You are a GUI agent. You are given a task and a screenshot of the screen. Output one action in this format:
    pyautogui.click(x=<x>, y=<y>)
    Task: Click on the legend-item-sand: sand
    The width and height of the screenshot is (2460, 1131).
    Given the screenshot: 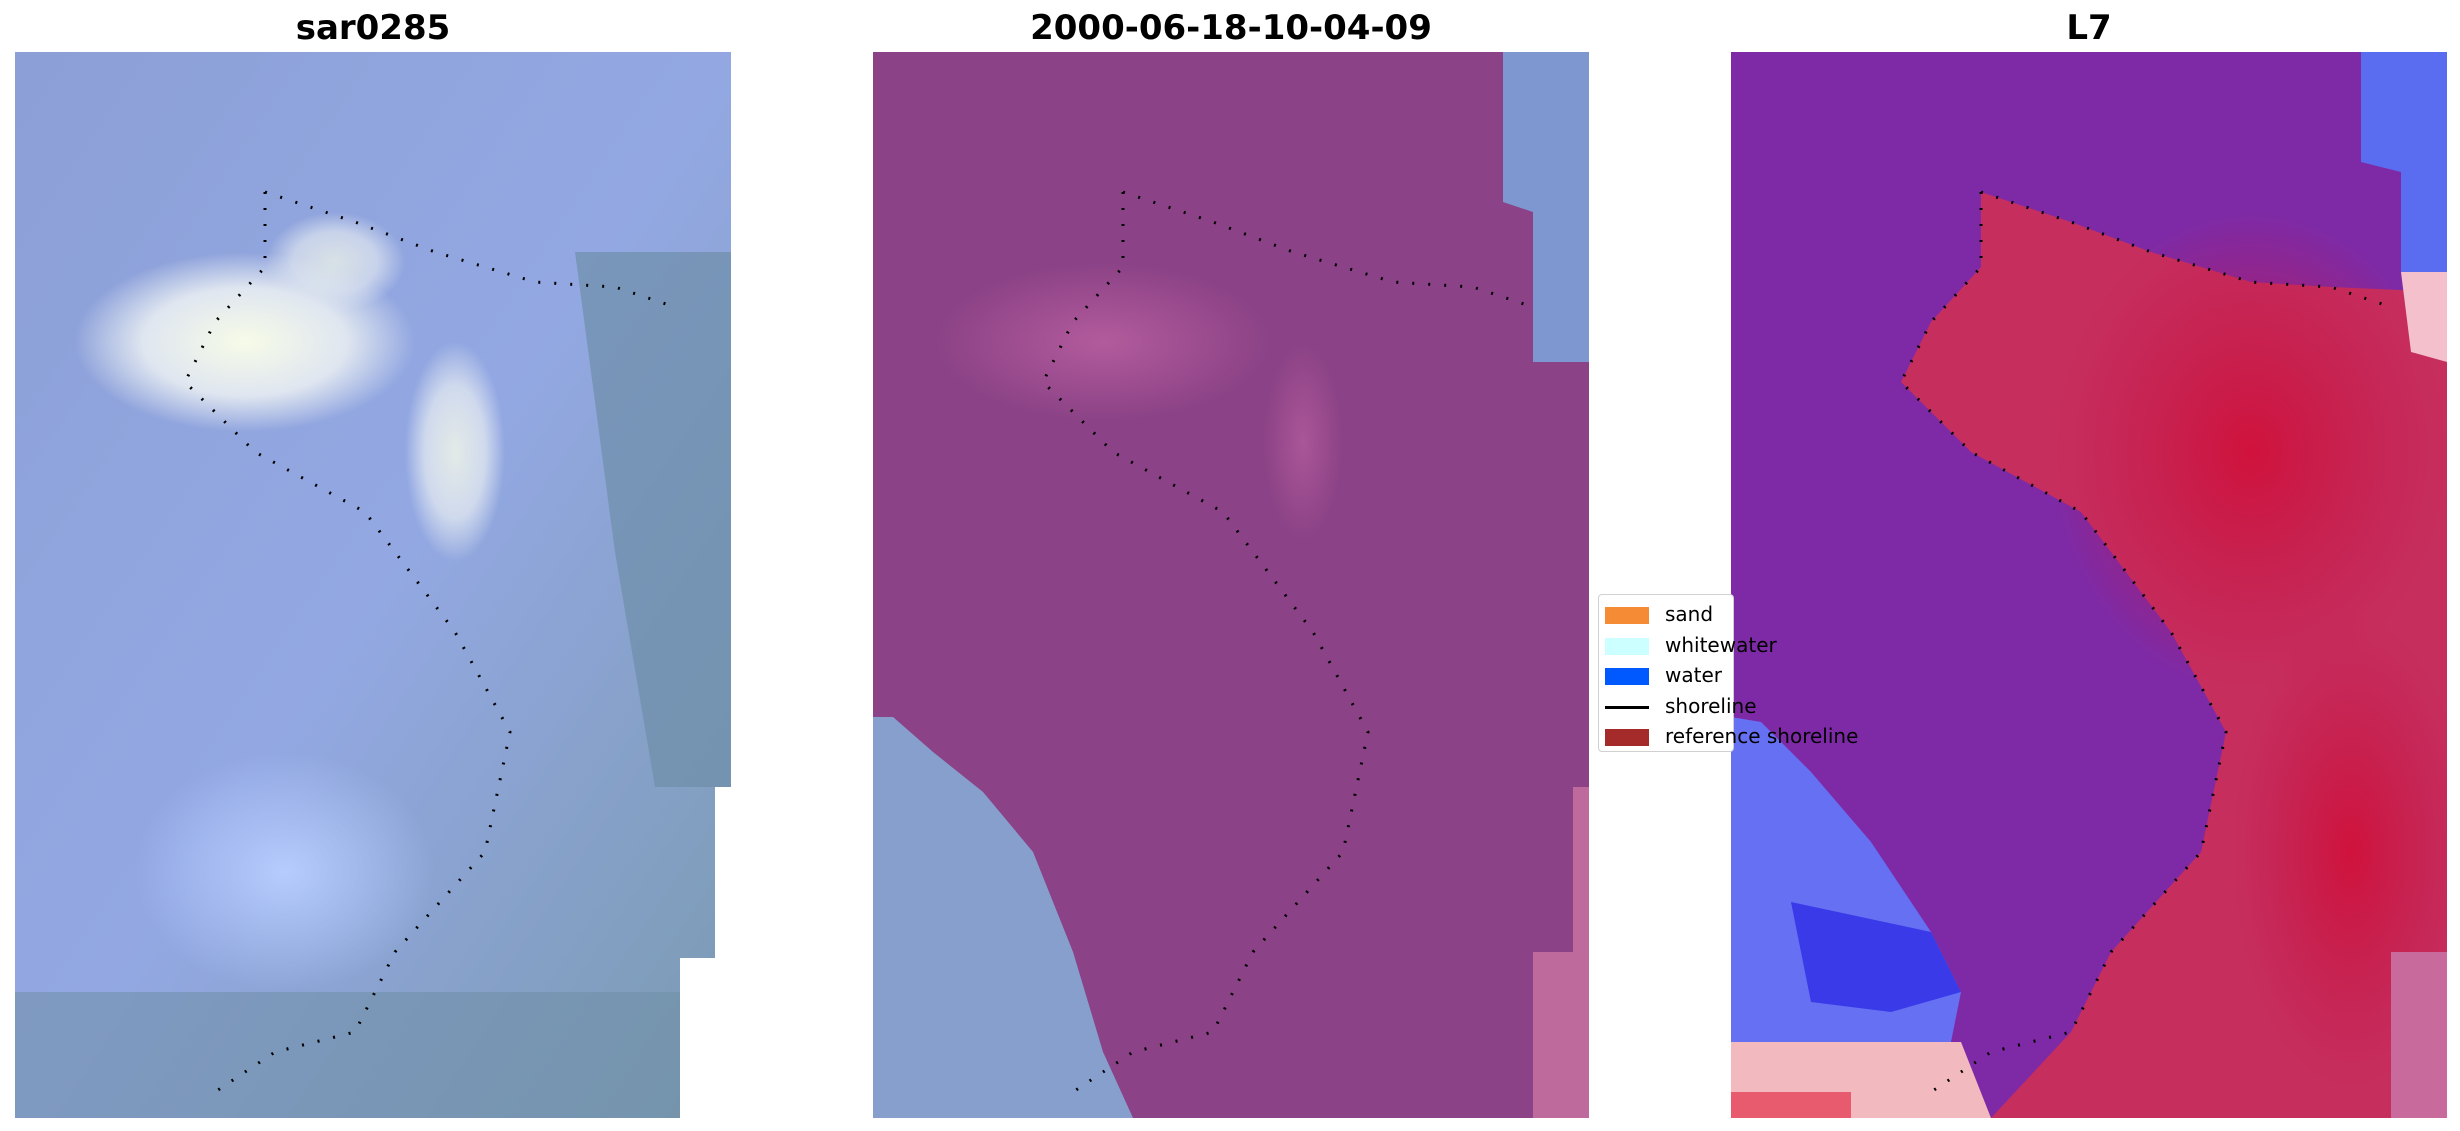 What is the action you would take?
    pyautogui.click(x=1666, y=614)
    